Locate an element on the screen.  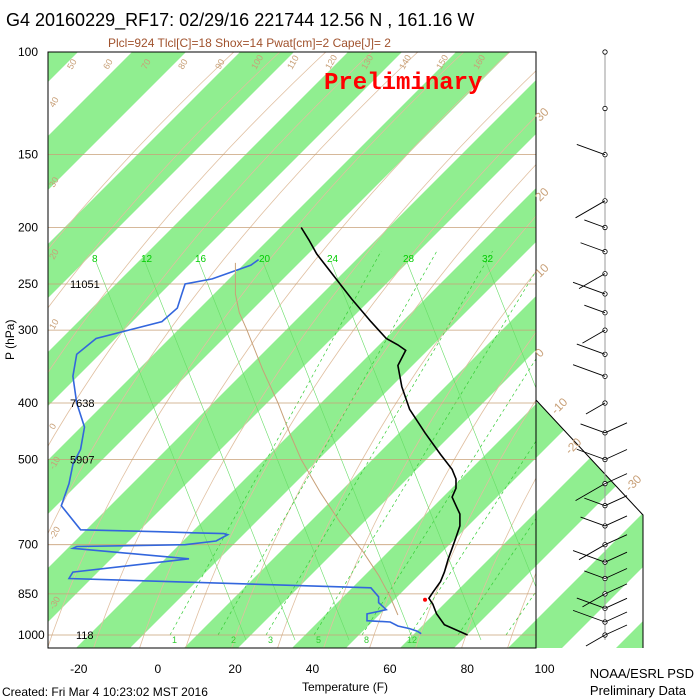
sounding-series-line is located at coordinates (316, 439).